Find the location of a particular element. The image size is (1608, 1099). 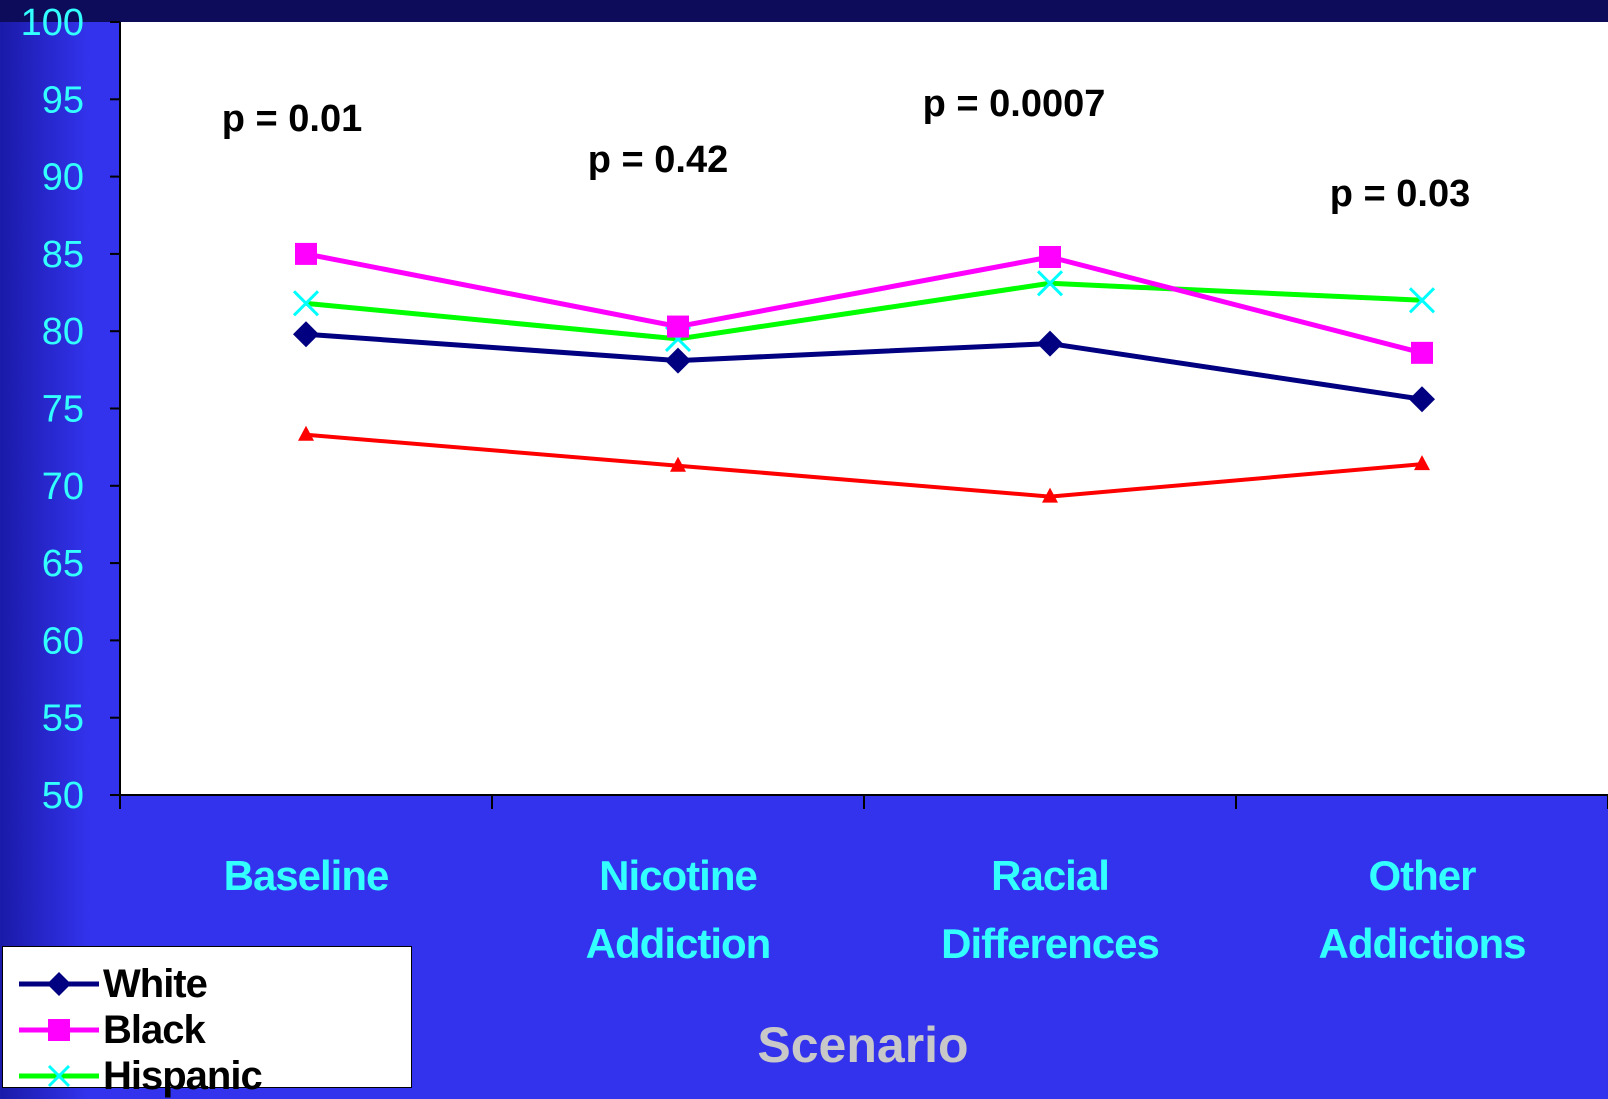

legend-label-white: White is located at coordinates (155, 983).